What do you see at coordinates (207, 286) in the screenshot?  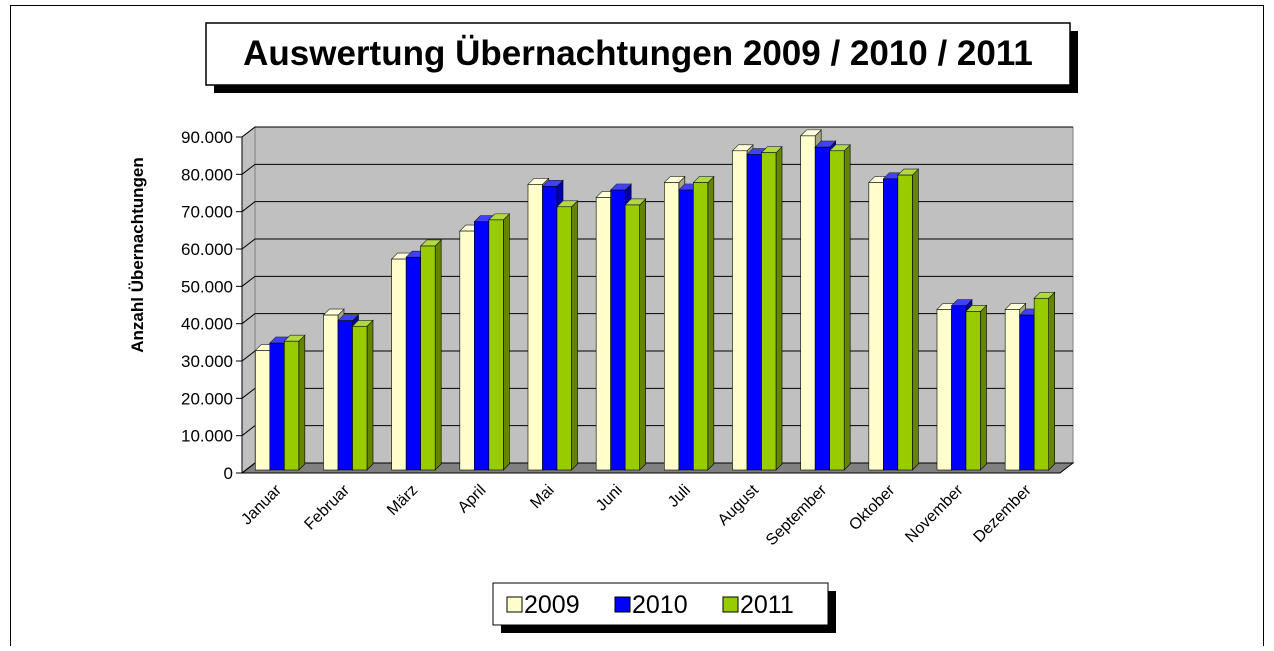 I see `y-tick-label: 50.000` at bounding box center [207, 286].